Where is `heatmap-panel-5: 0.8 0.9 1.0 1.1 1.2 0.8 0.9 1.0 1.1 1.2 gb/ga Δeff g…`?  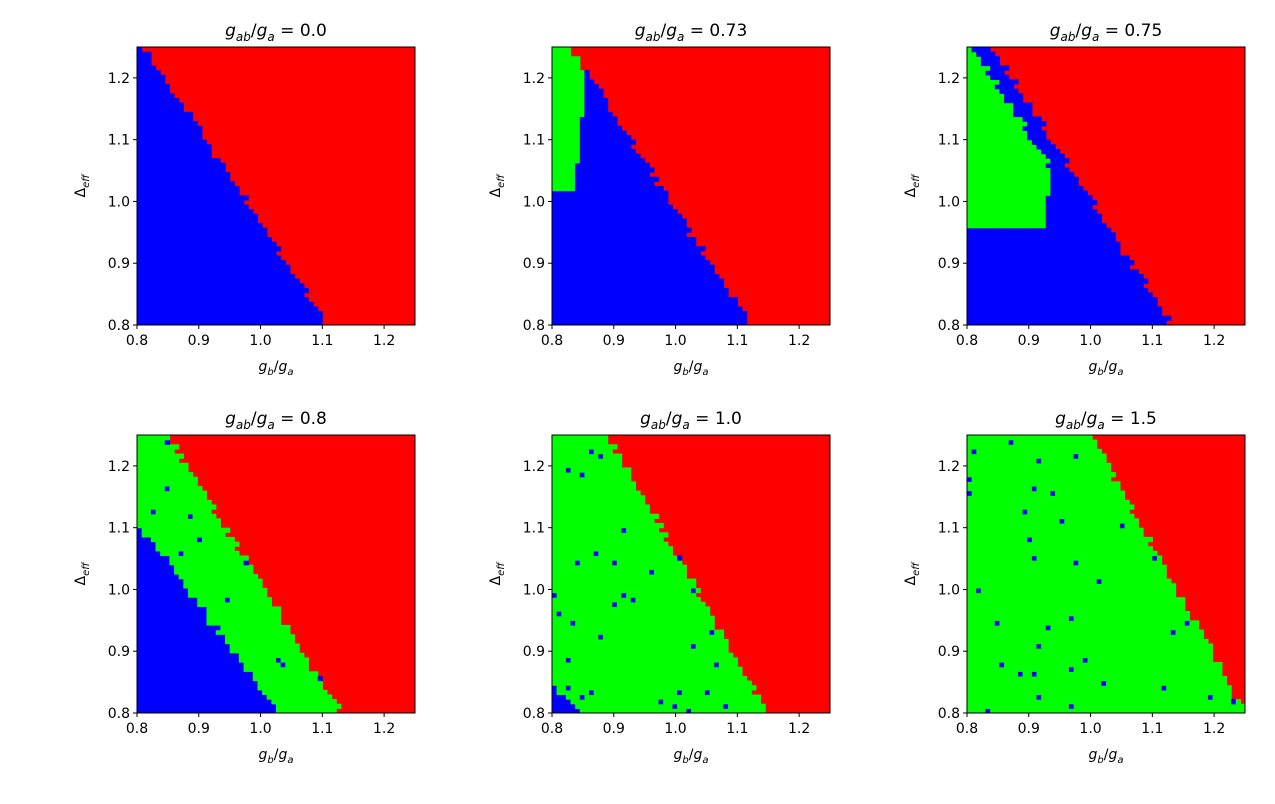
heatmap-panel-5: 0.8 0.9 1.0 1.1 1.2 0.8 0.9 1.0 1.1 1.2 gb/ga Δeff g… is located at coordinates (659, 587).